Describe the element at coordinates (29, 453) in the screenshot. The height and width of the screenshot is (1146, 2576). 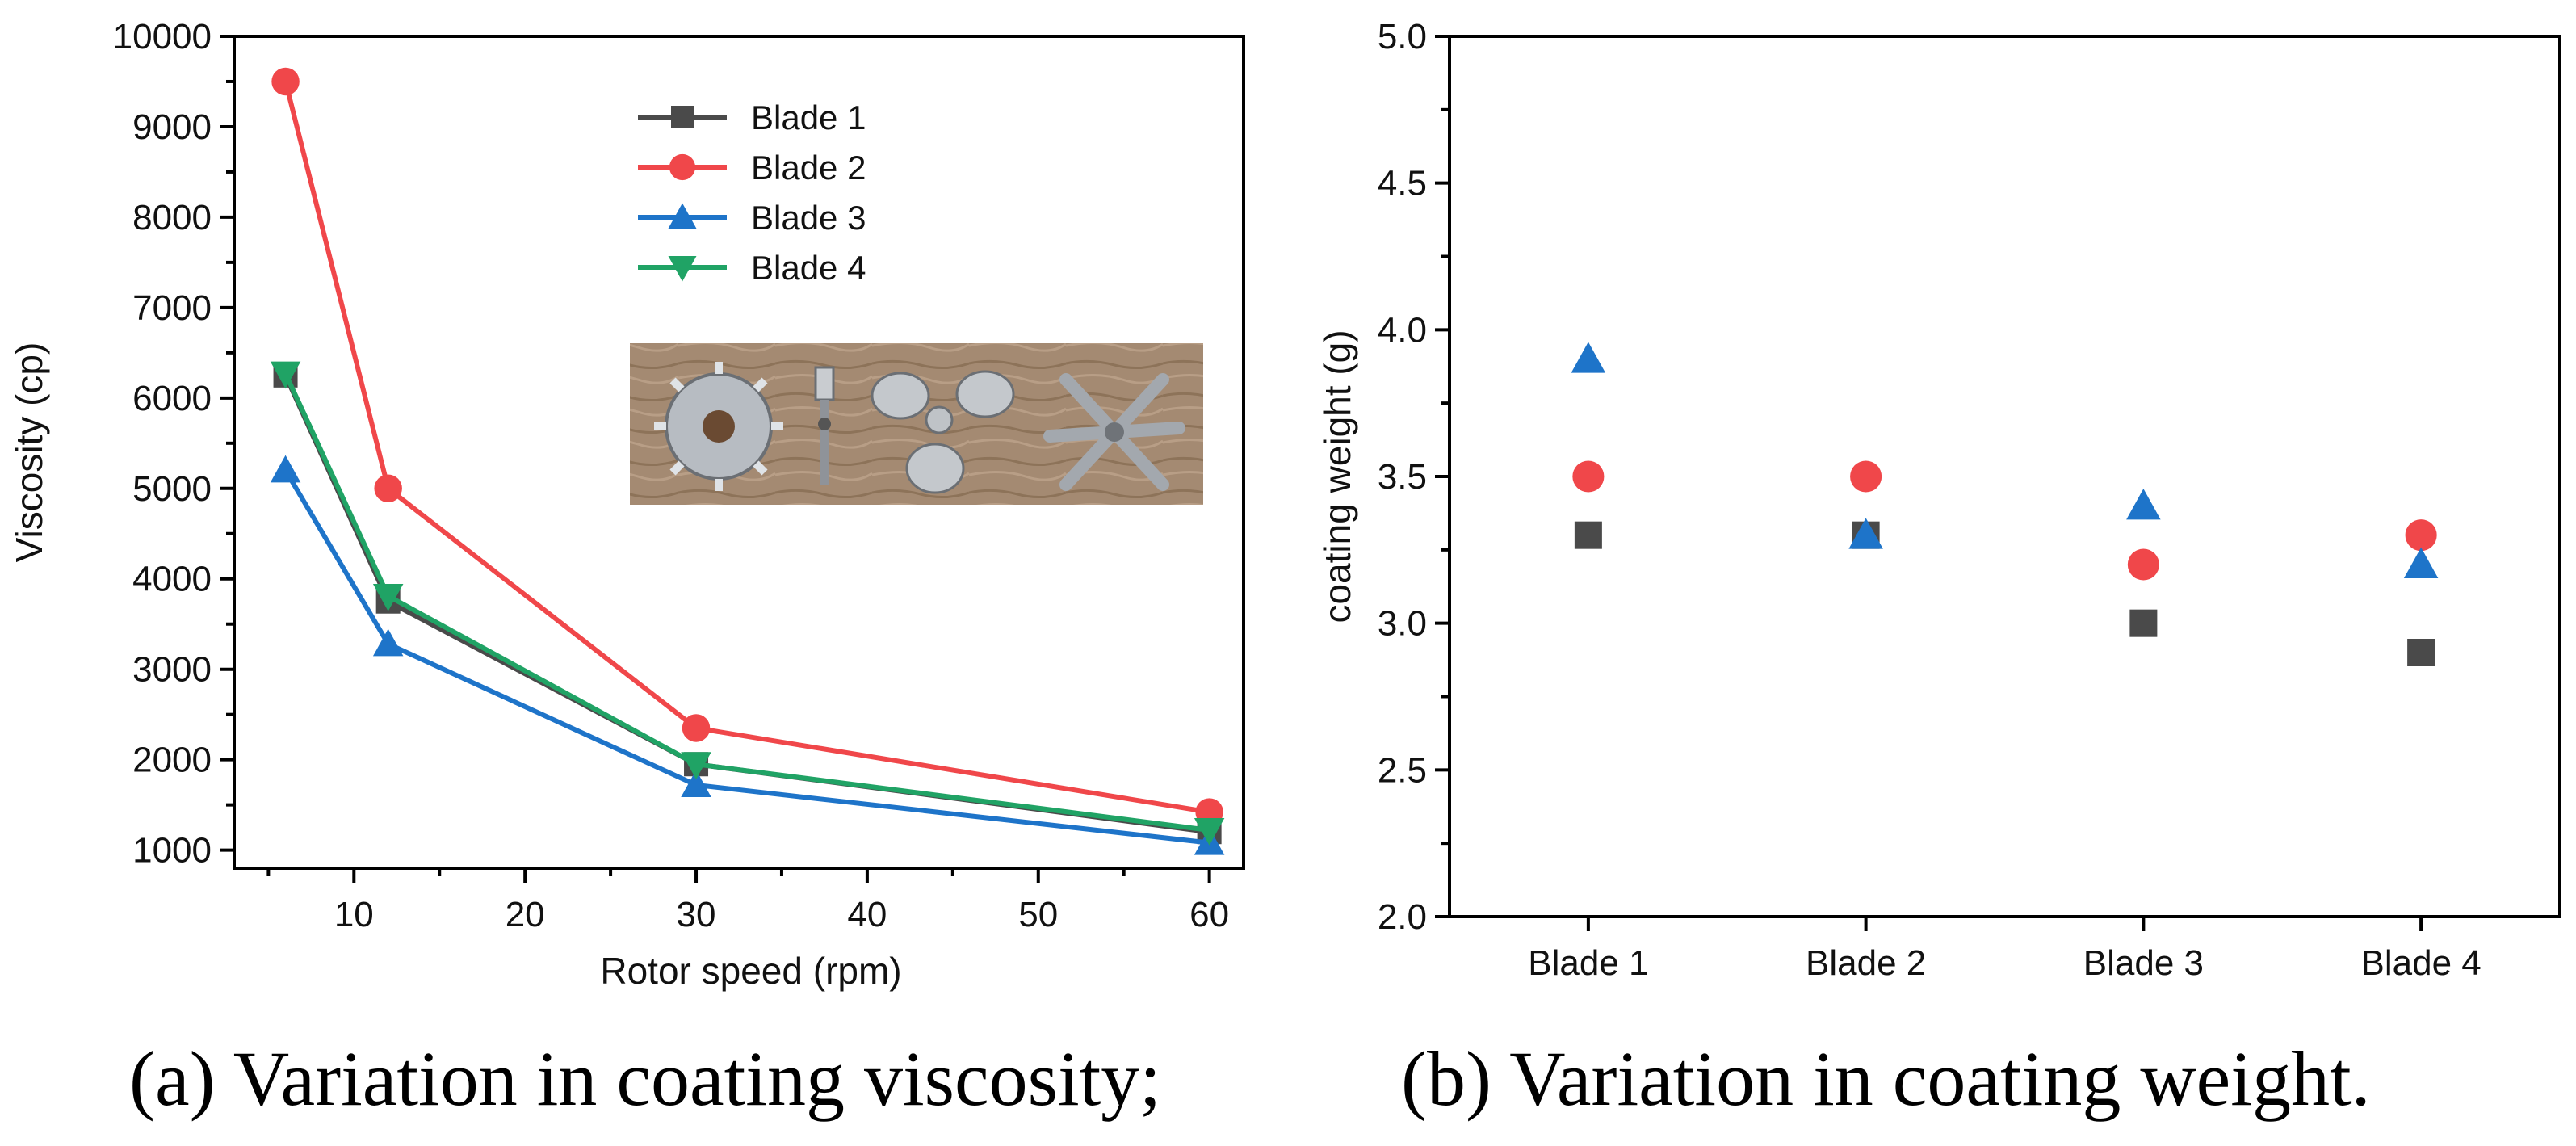
I see `viscosity-y-axis-title: Viscosity (cp)` at that location.